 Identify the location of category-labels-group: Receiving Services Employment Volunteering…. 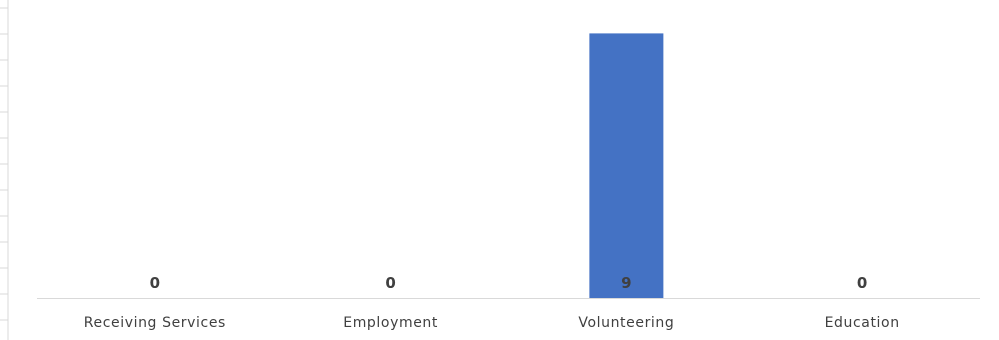
(492, 323).